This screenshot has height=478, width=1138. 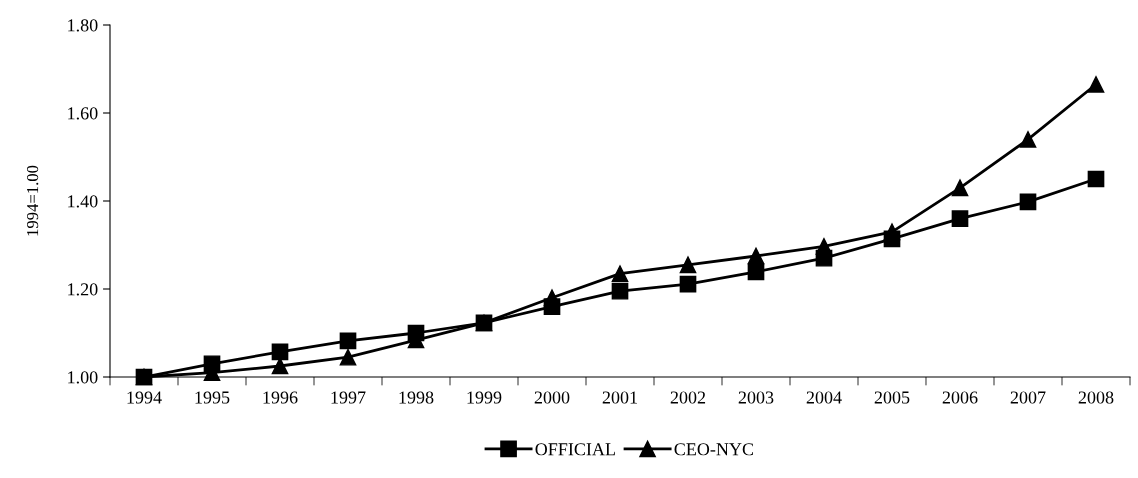 I want to click on x-tick-label: 1998, so click(x=416, y=397).